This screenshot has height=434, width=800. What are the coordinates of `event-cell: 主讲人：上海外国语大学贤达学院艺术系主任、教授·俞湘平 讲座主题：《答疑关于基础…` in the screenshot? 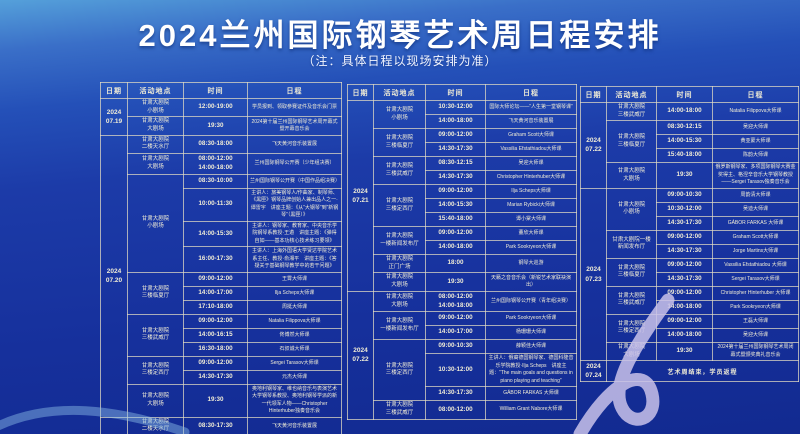 It's located at (294, 259).